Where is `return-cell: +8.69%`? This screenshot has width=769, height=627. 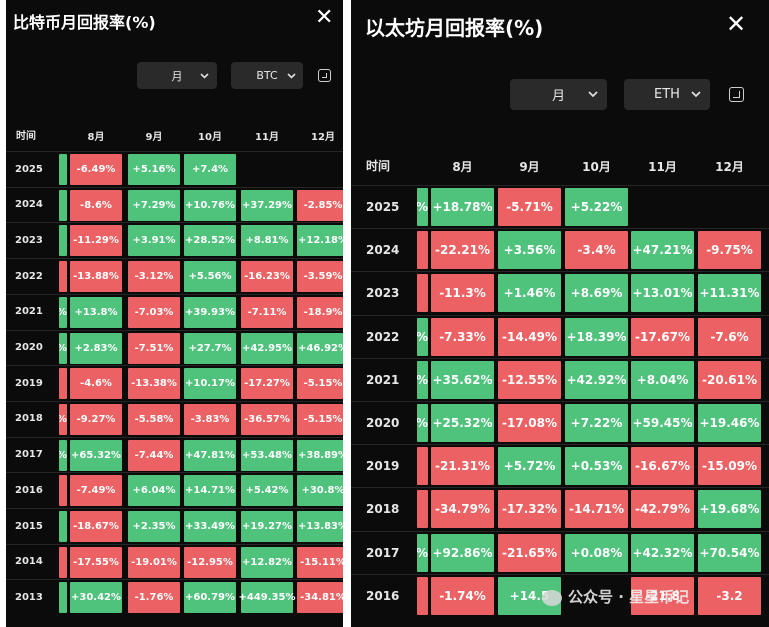 return-cell: +8.69% is located at coordinates (596, 293).